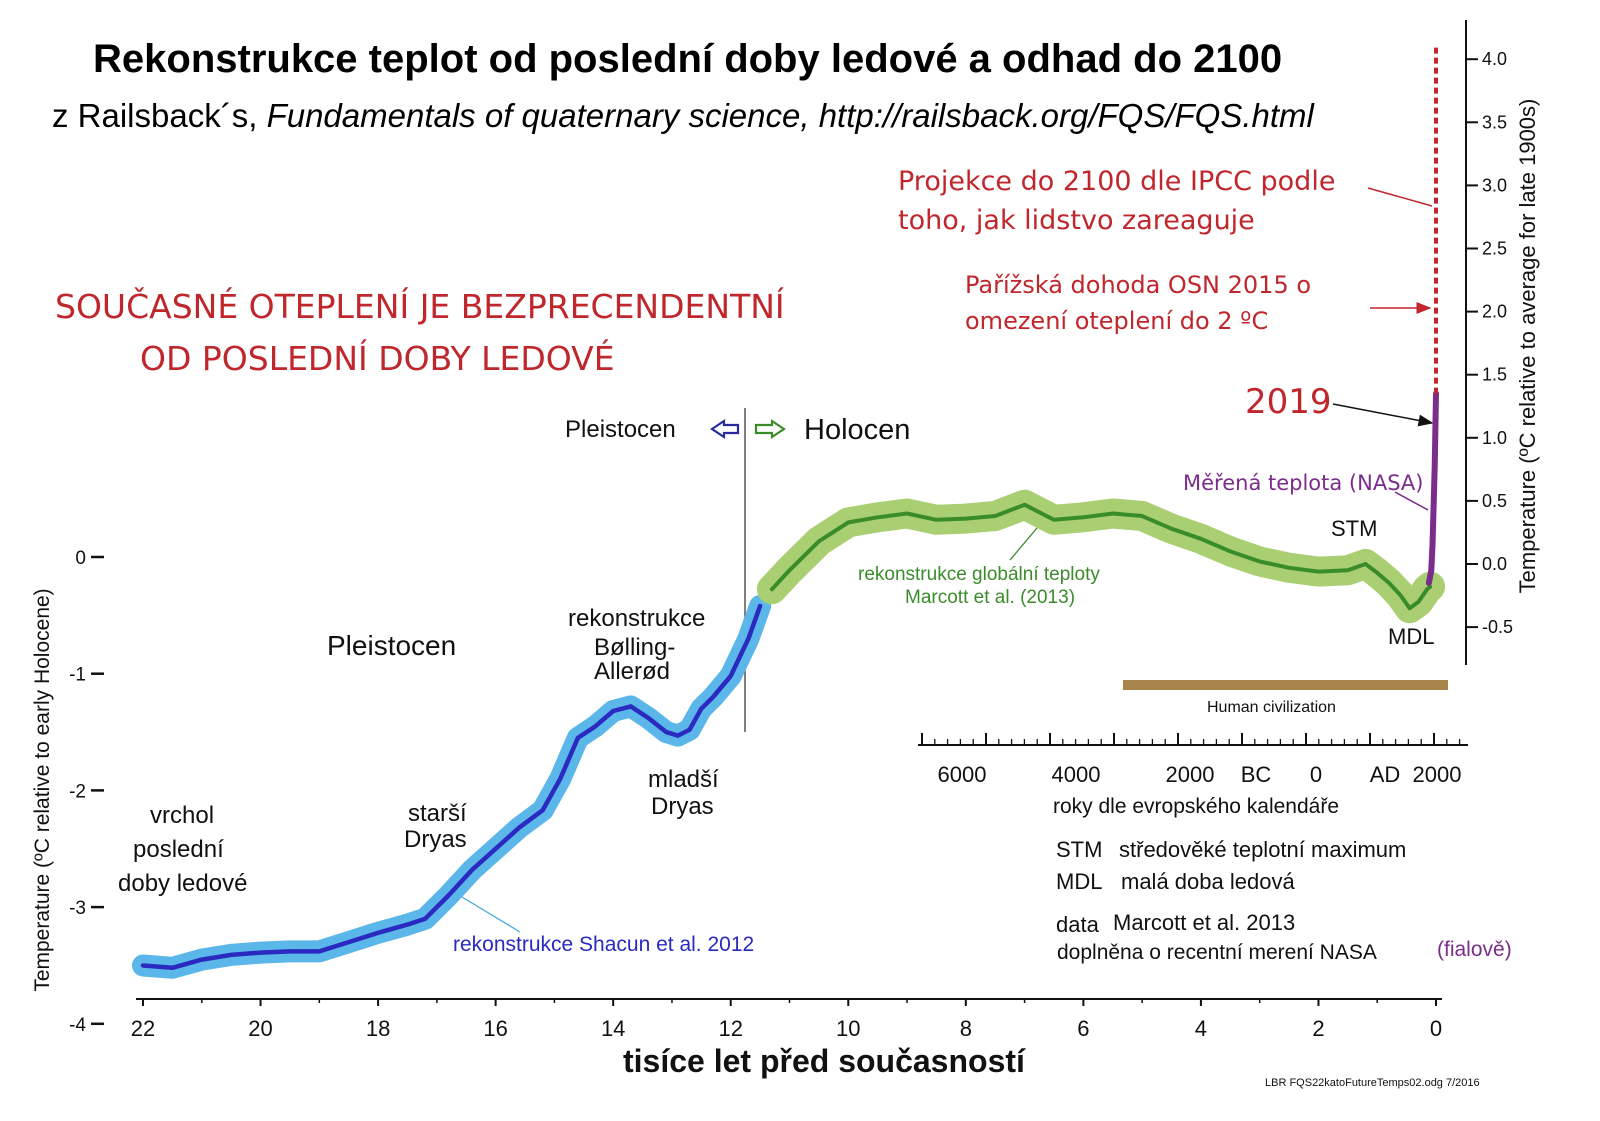 The height and width of the screenshot is (1121, 1600). Describe the element at coordinates (437, 813) in the screenshot. I see `older-dryas-label-1: starší` at that location.